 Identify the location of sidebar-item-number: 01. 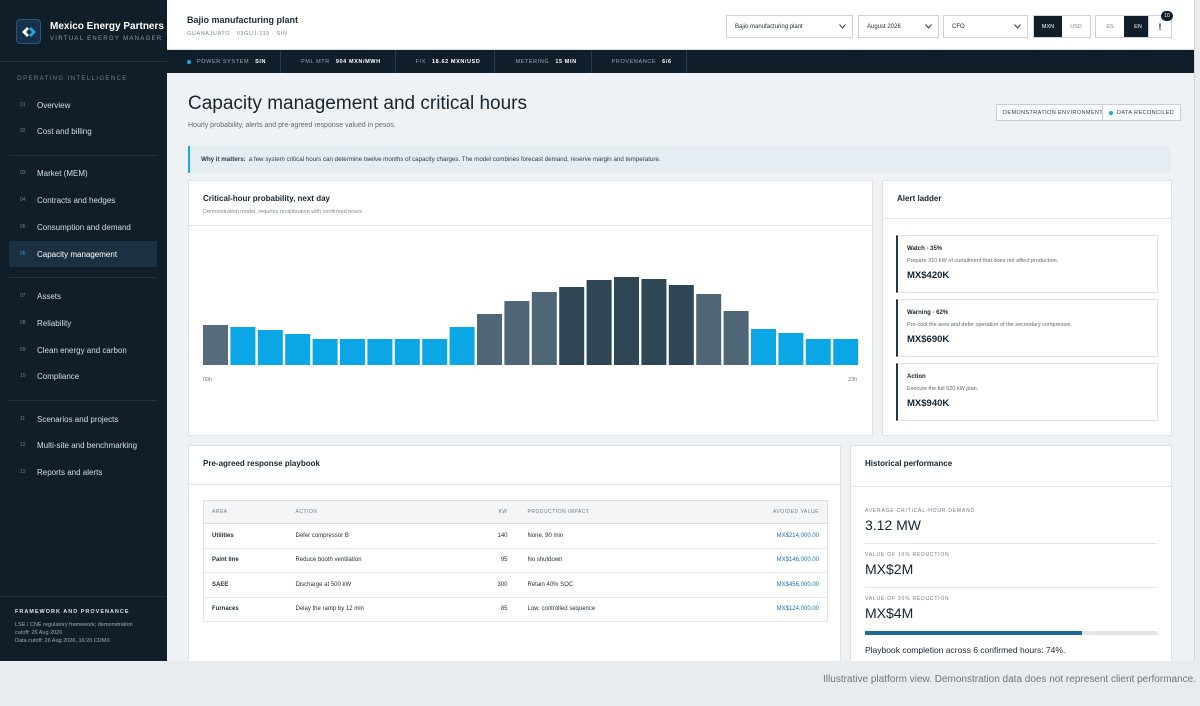
(23, 105).